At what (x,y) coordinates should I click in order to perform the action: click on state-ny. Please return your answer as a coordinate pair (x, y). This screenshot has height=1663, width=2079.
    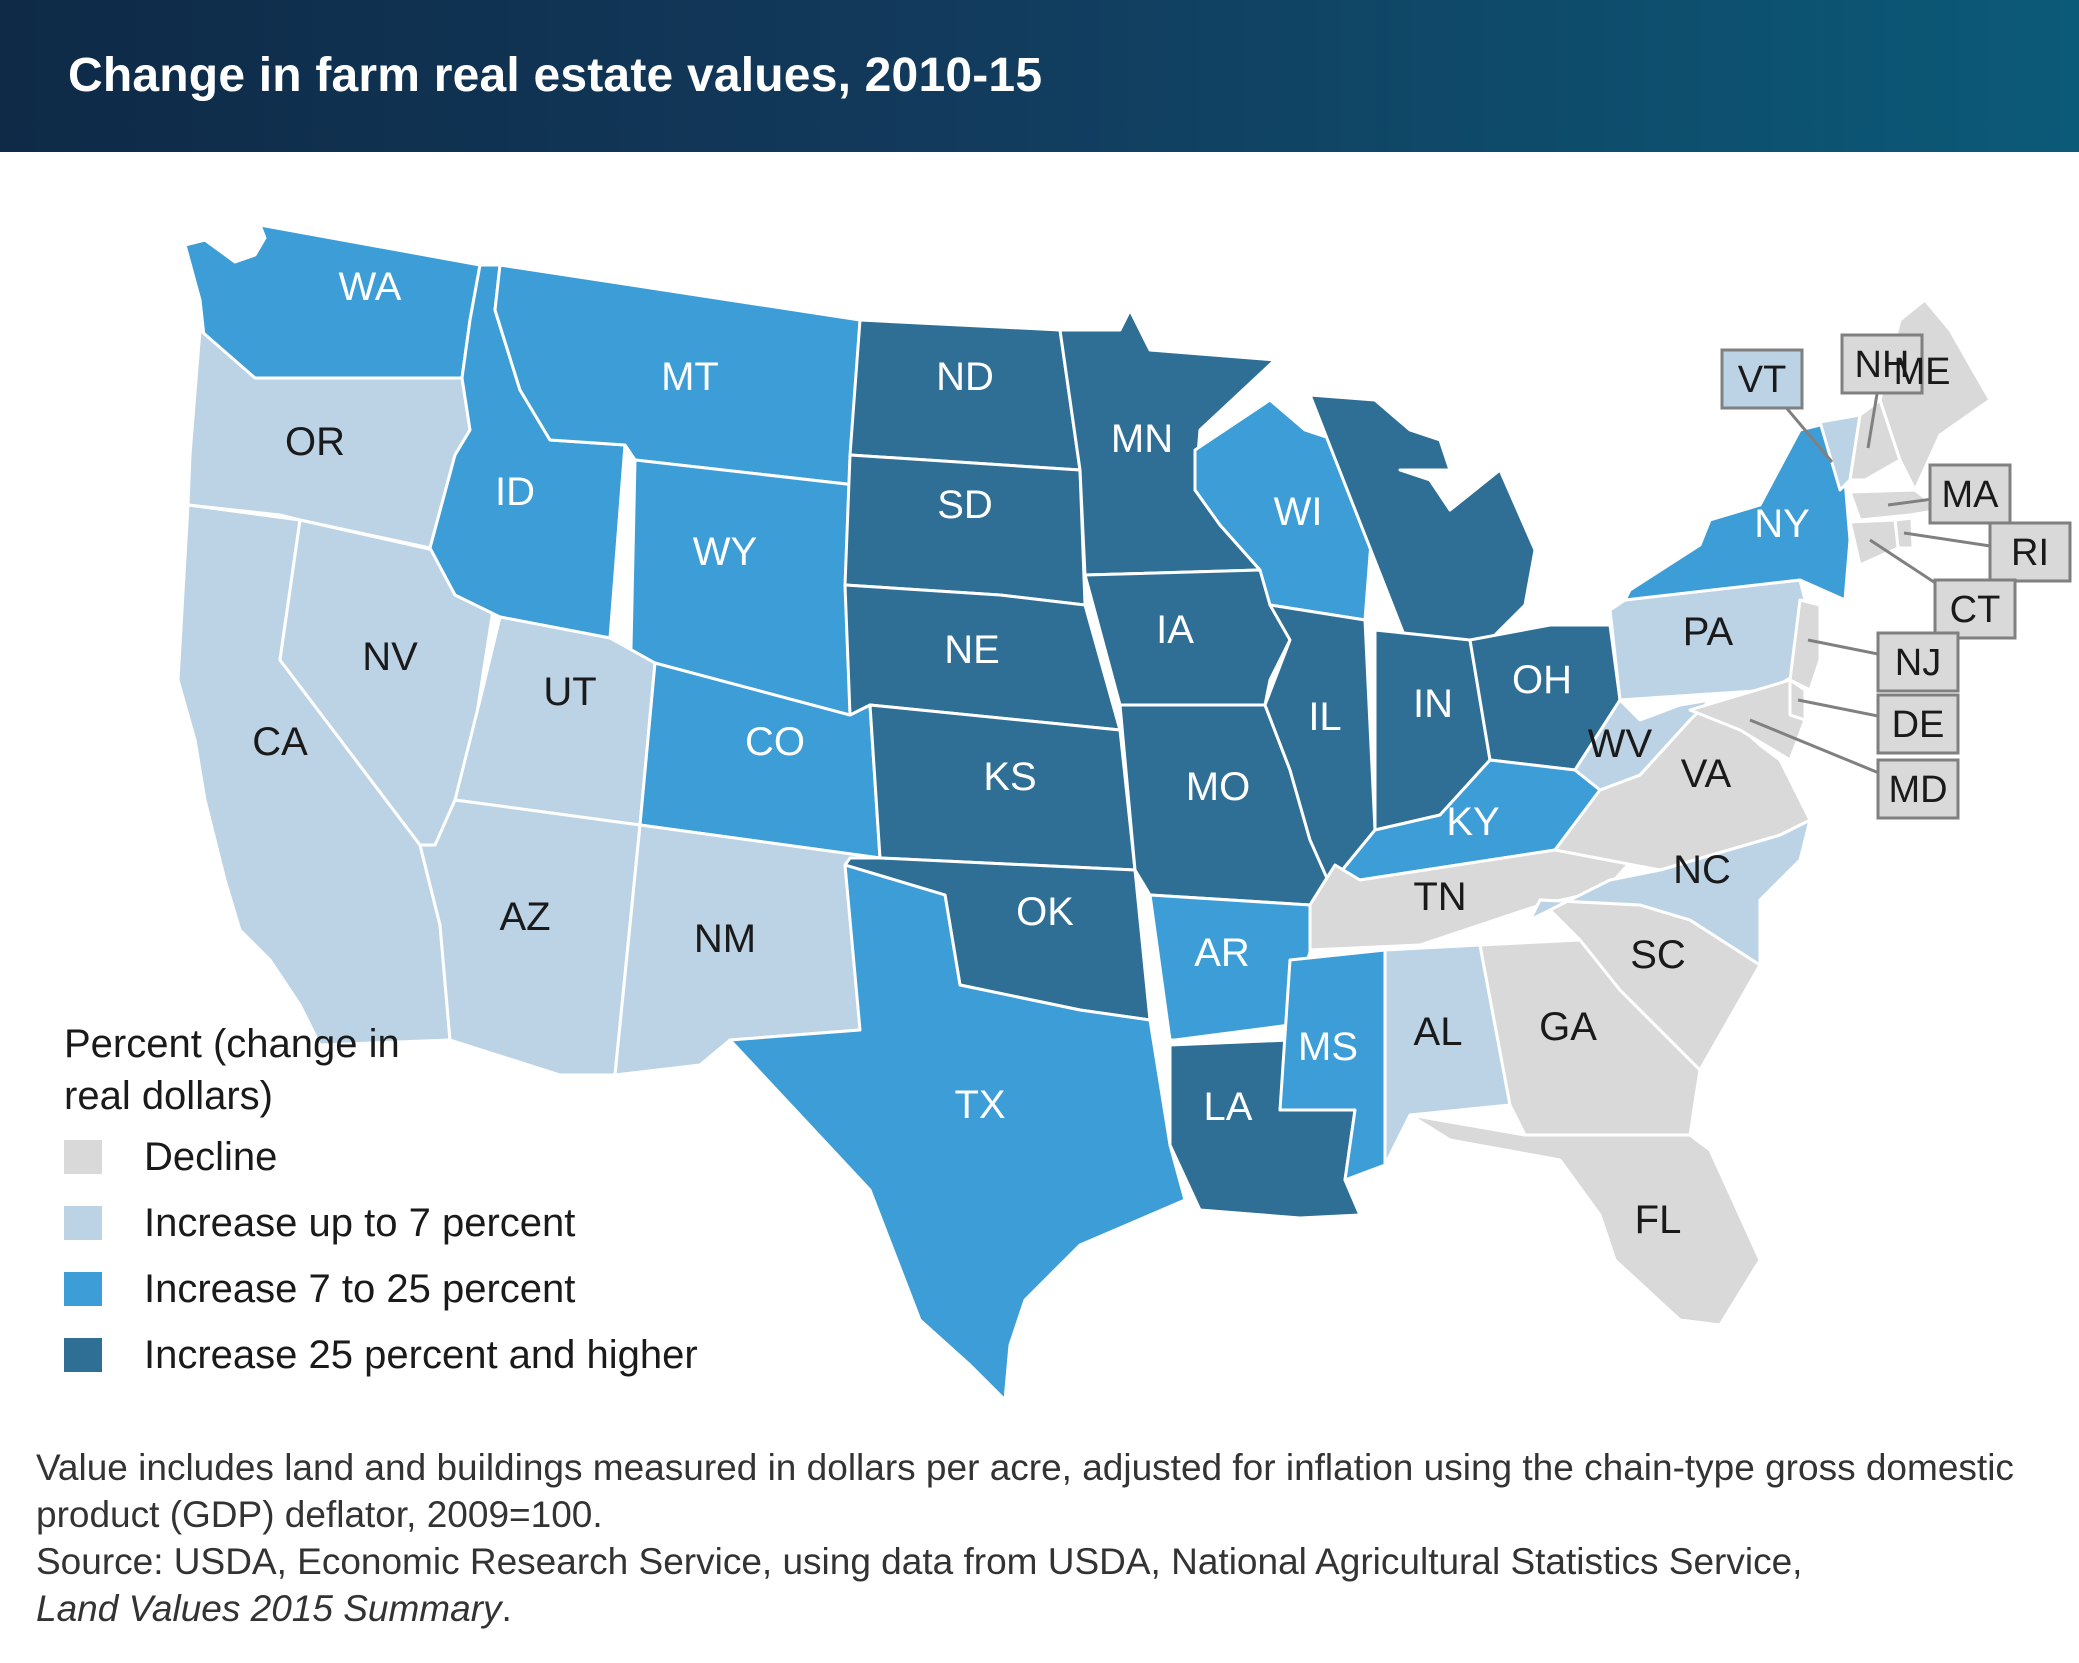
    Looking at the image, I should click on (1737, 510).